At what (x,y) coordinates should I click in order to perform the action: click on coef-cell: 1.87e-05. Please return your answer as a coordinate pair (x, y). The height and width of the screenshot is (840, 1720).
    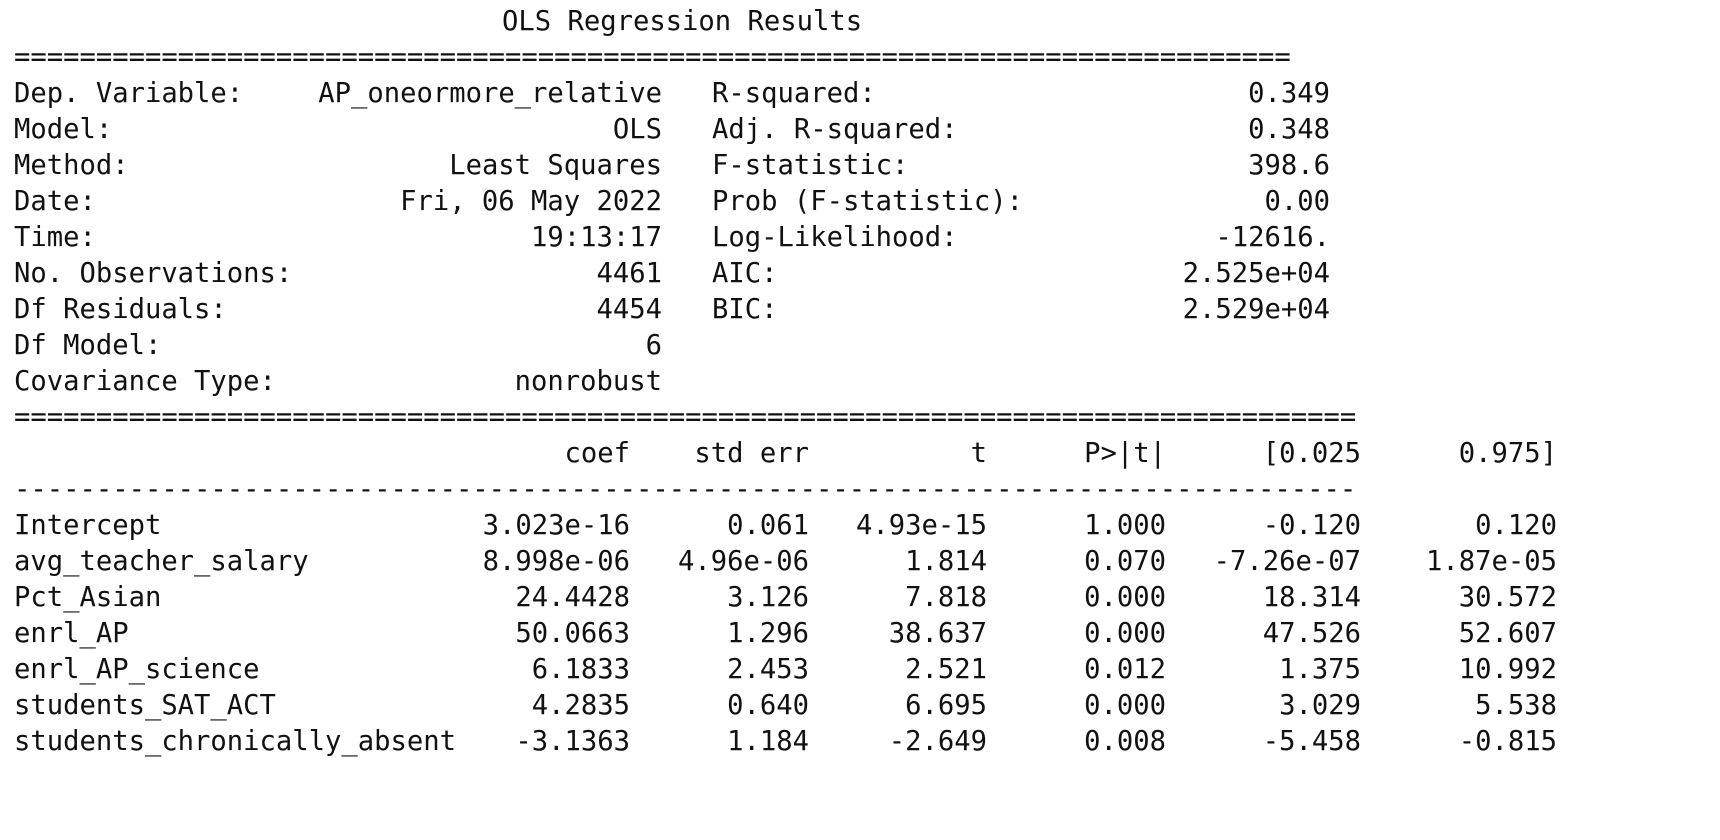
    Looking at the image, I should click on (1491, 561).